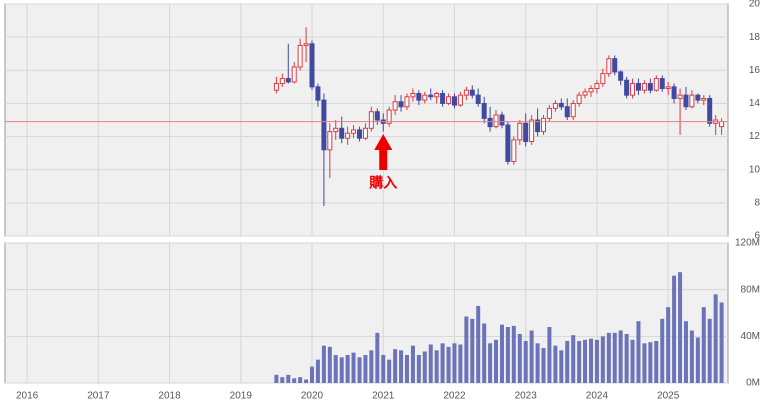  What do you see at coordinates (526, 396) in the screenshot?
I see `x-tick-label: 2023` at bounding box center [526, 396].